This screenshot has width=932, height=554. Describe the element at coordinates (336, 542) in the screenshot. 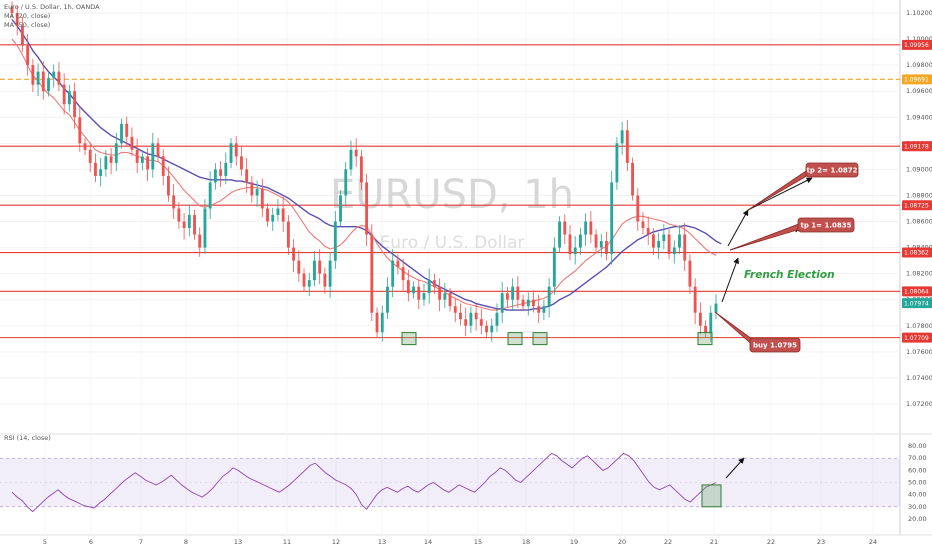

I see `time-tick-label: 12` at that location.